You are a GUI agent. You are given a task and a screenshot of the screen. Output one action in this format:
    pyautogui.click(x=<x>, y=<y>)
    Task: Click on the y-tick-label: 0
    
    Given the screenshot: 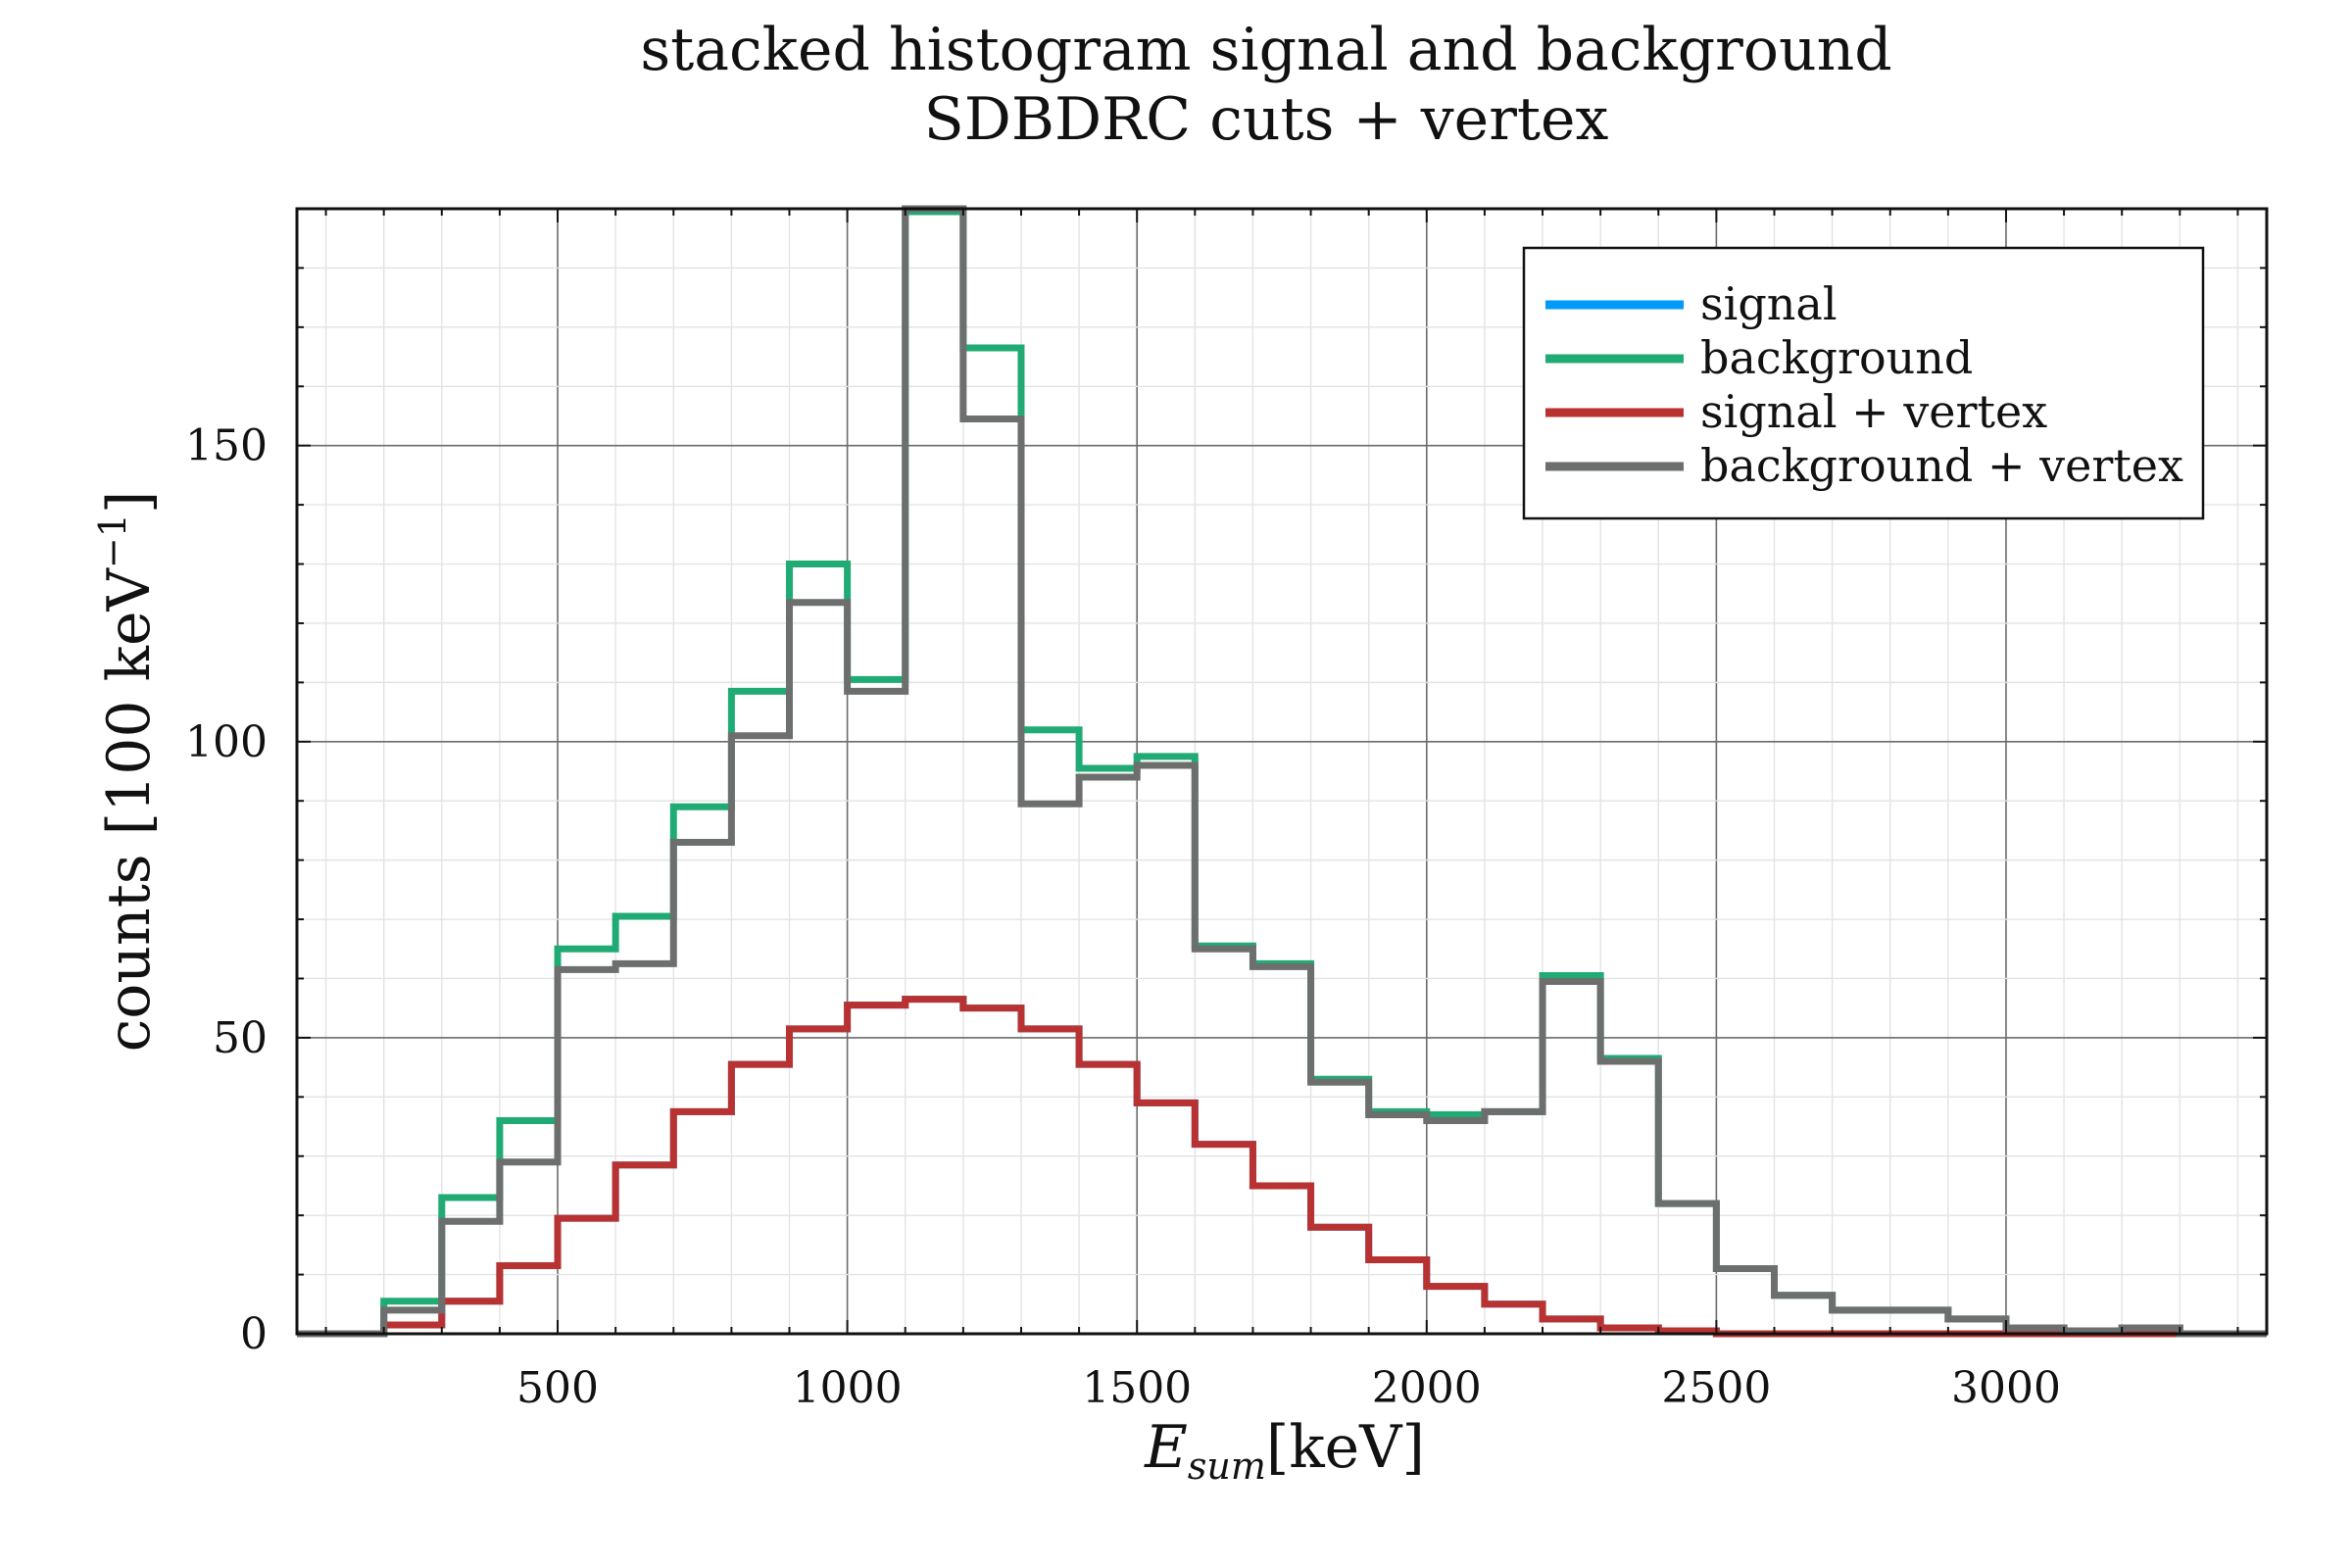 What is the action you would take?
    pyautogui.click(x=254, y=1334)
    